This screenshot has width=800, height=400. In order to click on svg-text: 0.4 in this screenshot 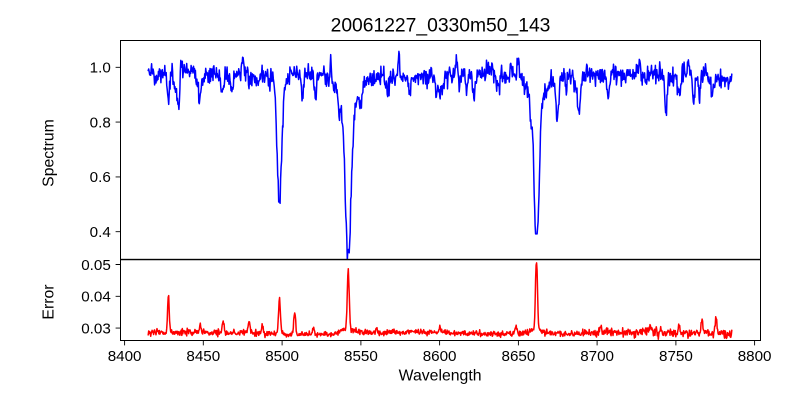, I will do `click(100, 232)`.